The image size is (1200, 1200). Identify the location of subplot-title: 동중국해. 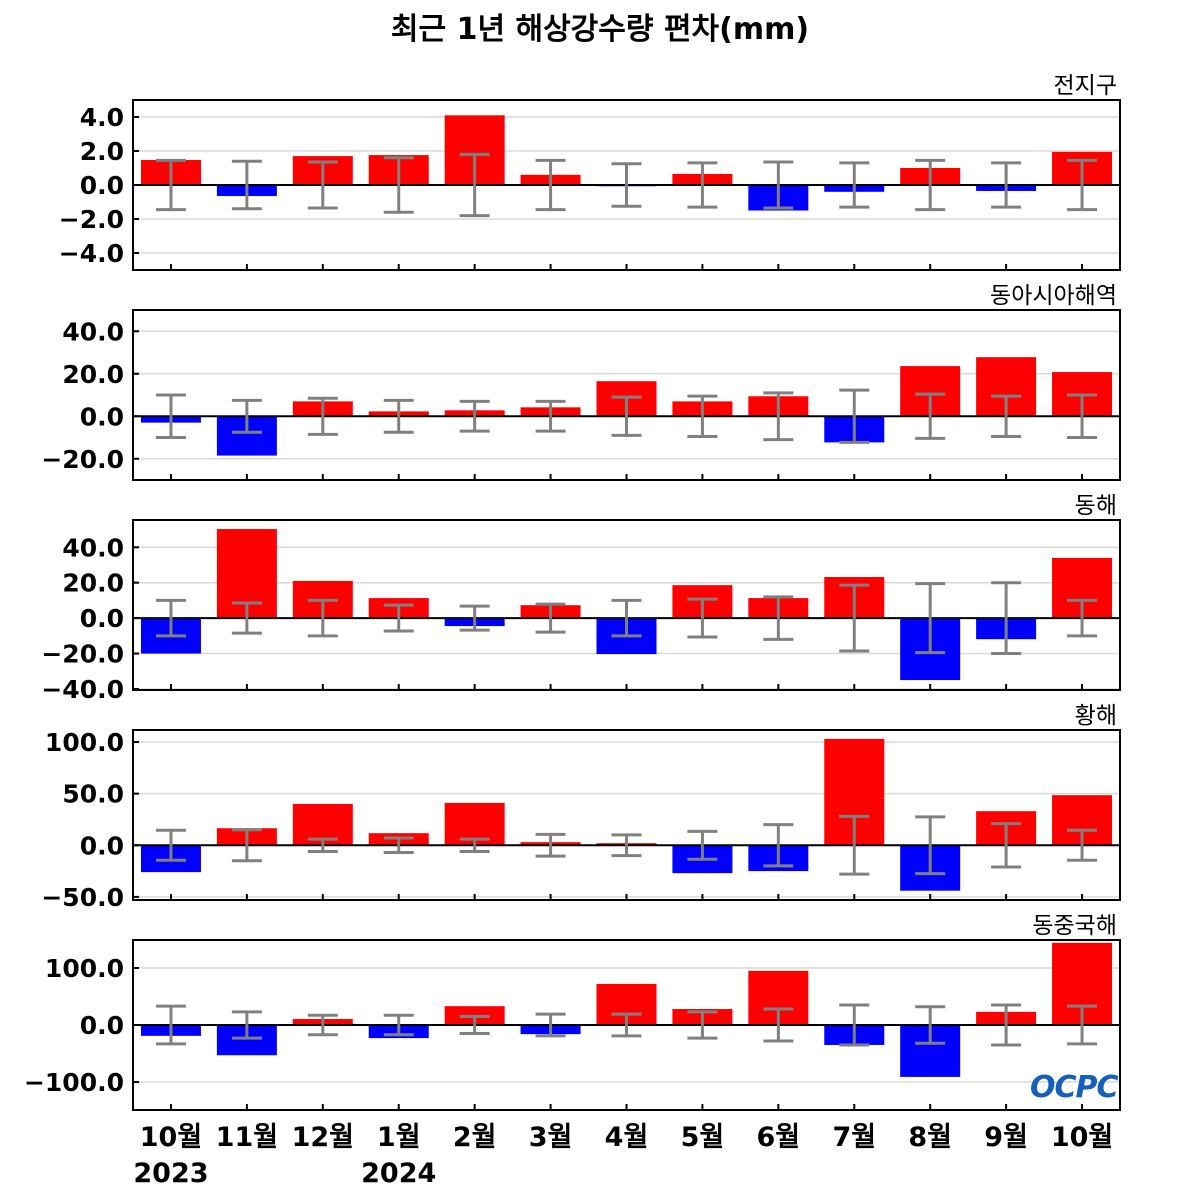
(1074, 926).